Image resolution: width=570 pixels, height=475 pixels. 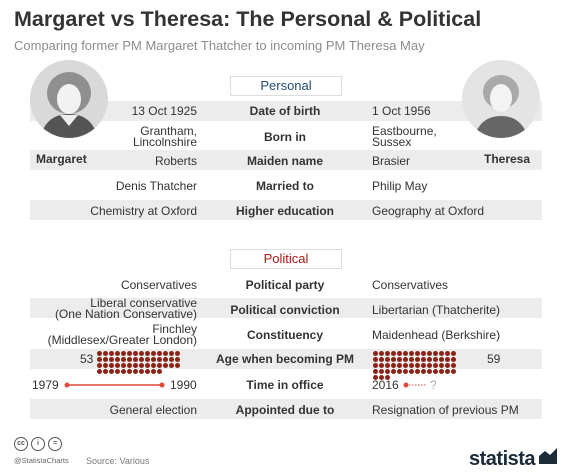 I want to click on theresa-name: Theresa, so click(x=507, y=159).